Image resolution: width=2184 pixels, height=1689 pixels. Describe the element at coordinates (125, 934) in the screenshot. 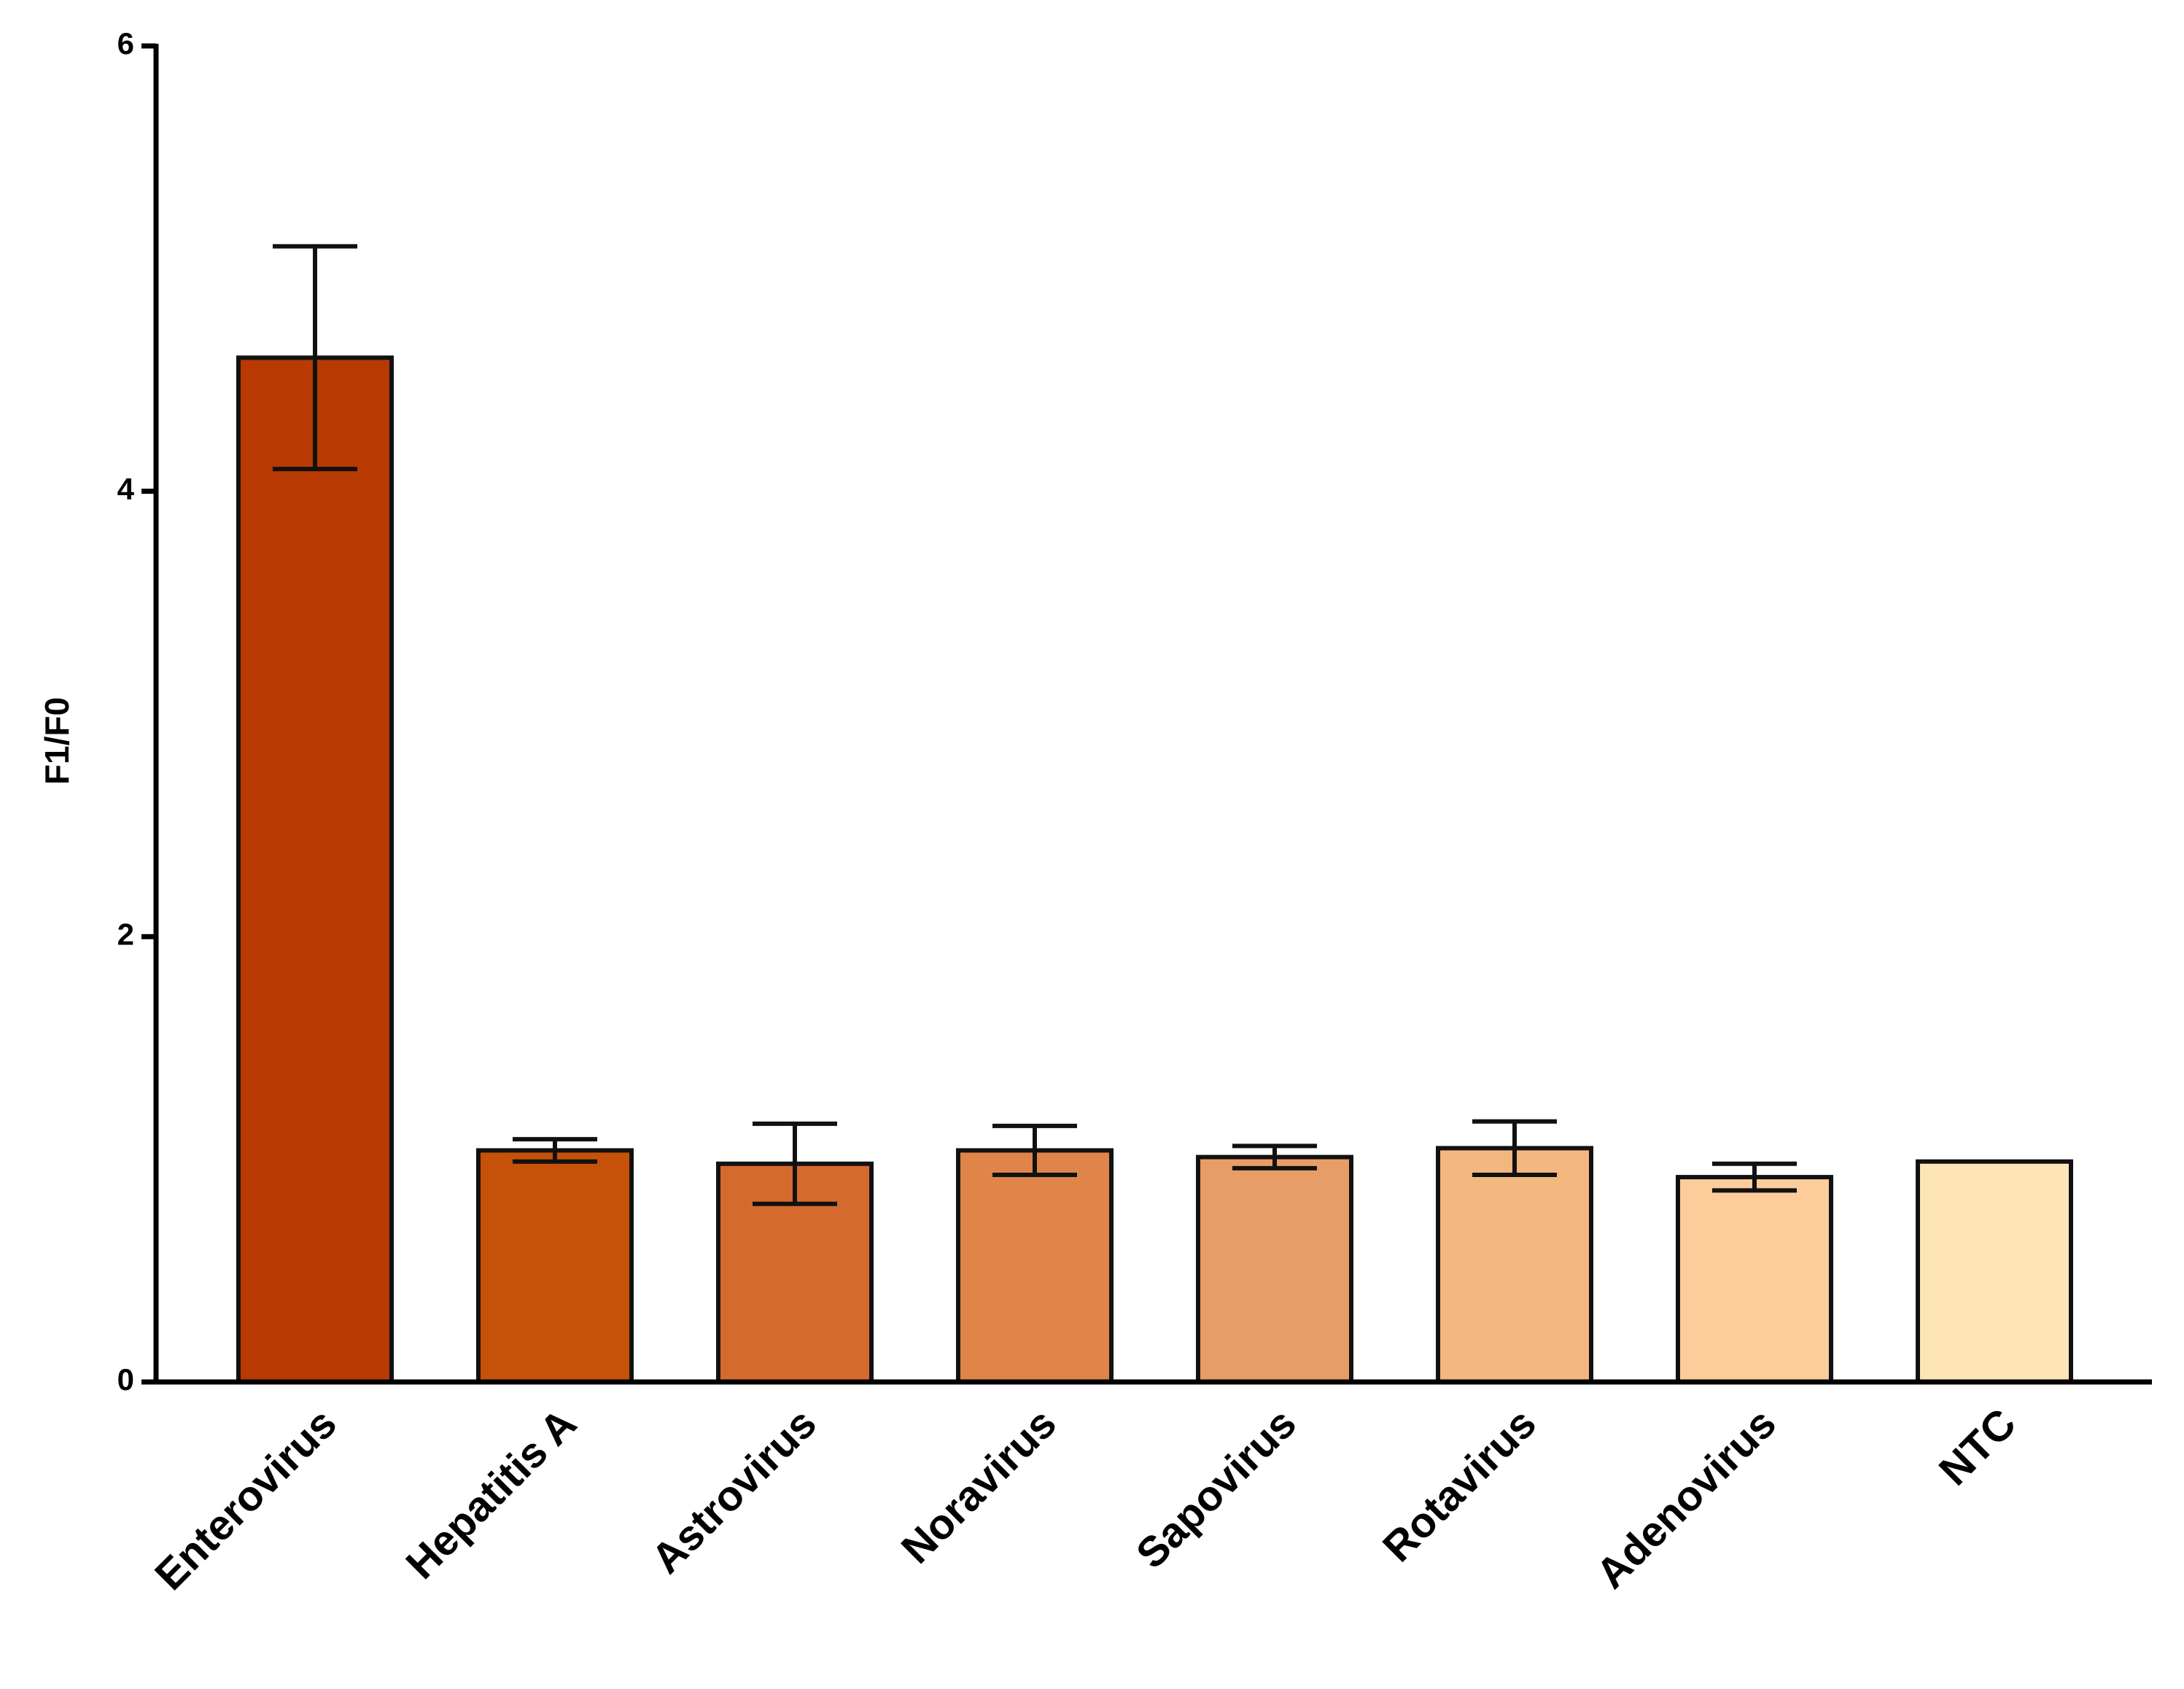

I see `y-tick-label: 2` at that location.